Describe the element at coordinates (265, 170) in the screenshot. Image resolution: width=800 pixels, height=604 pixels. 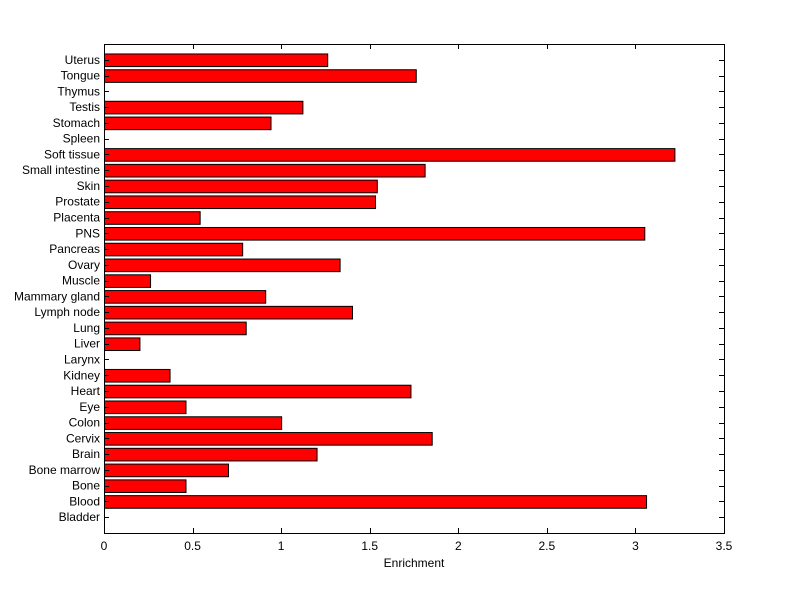
I see `bar-small-intestine` at that location.